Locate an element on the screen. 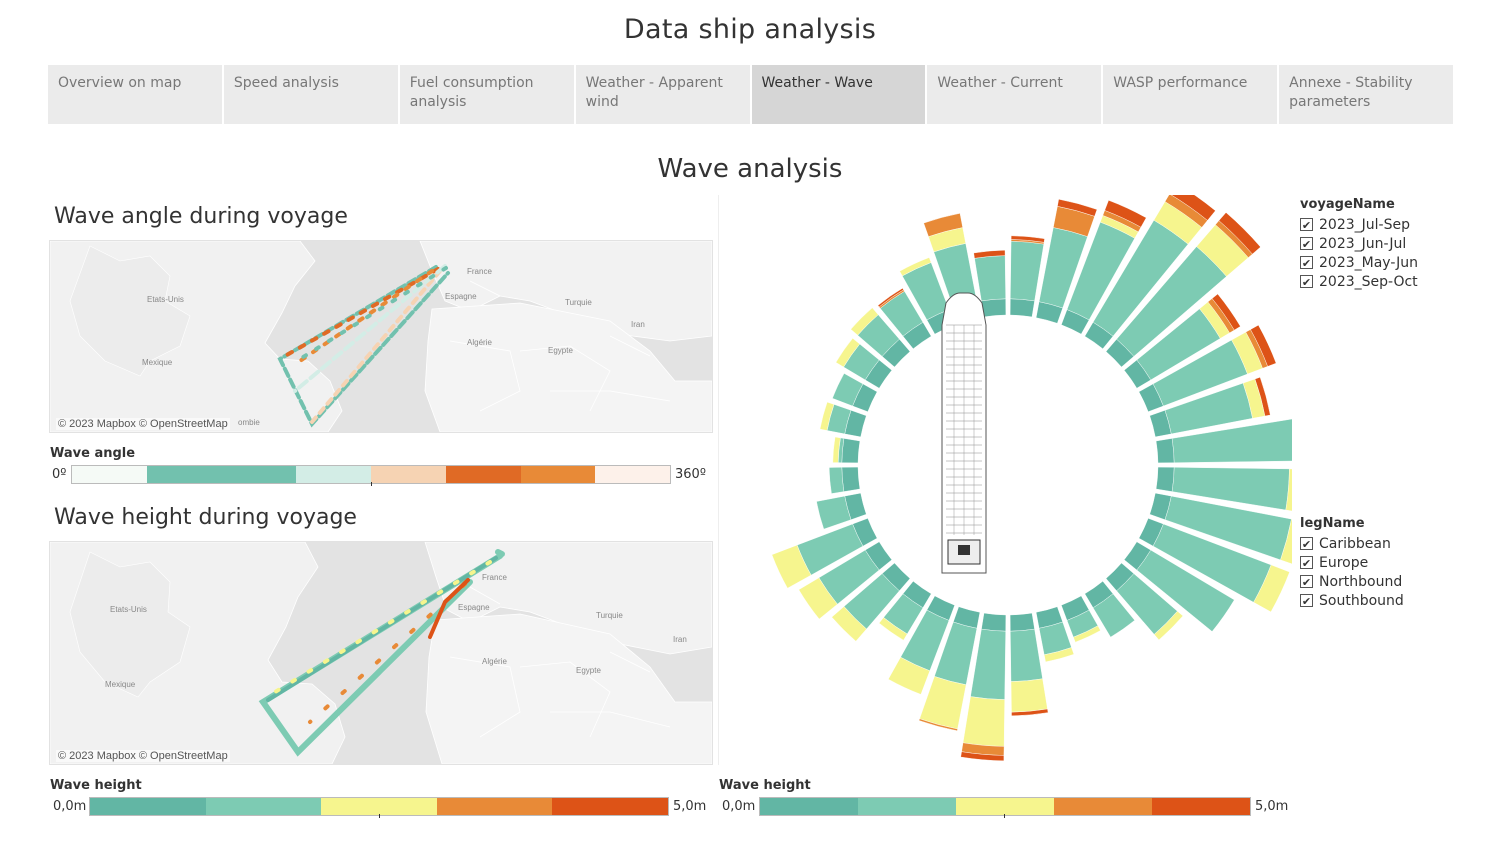 This screenshot has width=1500, height=844. leg-filter-option: ✔ Caribbean is located at coordinates (1352, 543).